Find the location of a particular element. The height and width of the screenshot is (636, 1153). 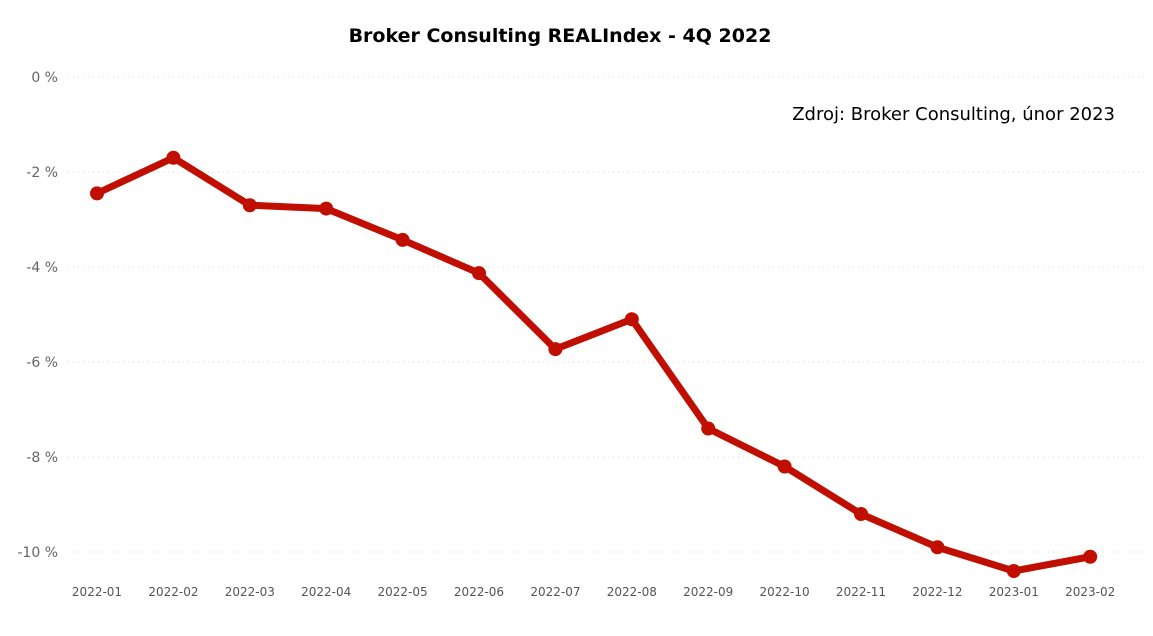

y-axis-ticks: 0 % -2 % -4 % -6 % -8 % -10 % is located at coordinates (37, 315).